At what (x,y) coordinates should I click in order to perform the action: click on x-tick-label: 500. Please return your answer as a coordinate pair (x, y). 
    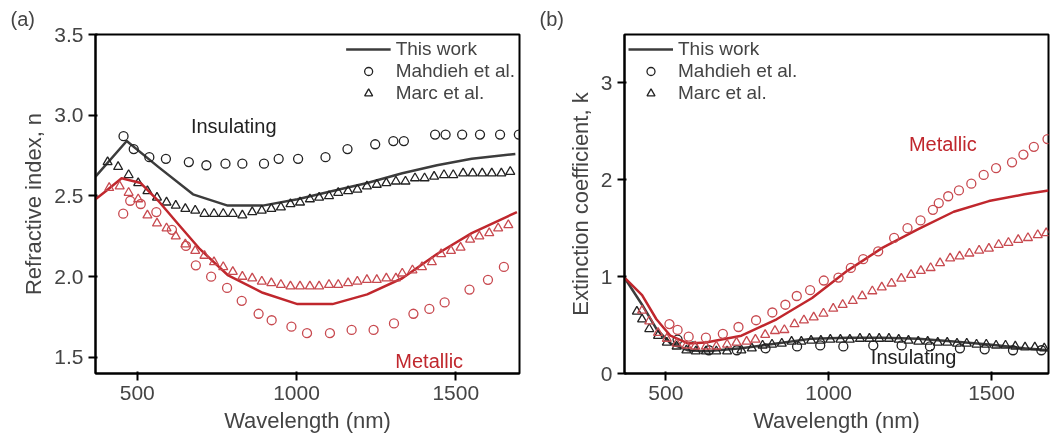
    Looking at the image, I should click on (137, 392).